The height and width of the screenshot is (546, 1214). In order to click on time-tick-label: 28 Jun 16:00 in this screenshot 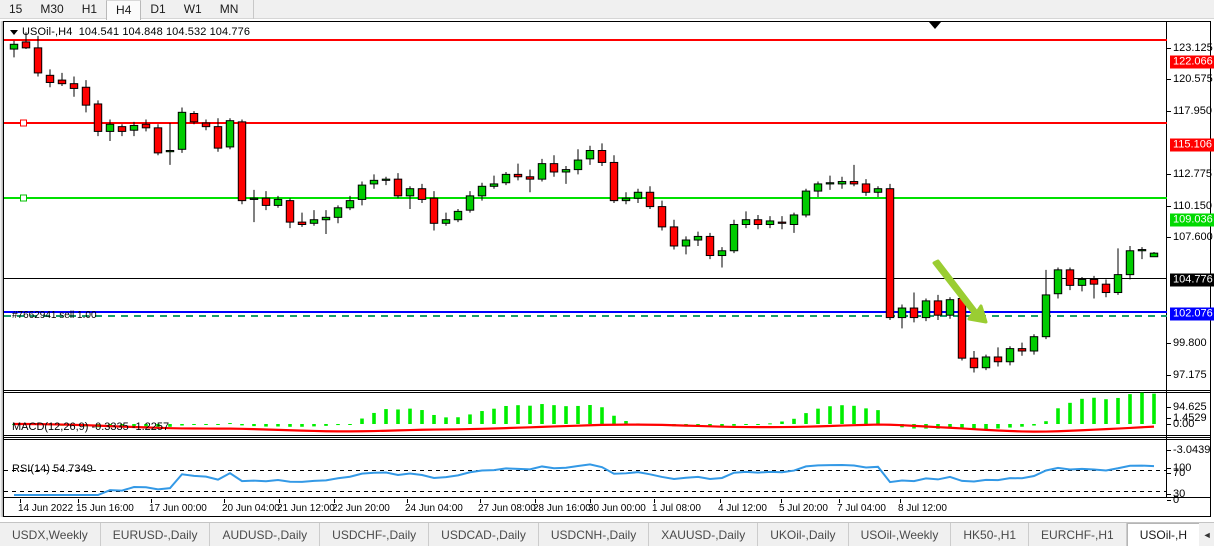, I will do `click(562, 508)`.